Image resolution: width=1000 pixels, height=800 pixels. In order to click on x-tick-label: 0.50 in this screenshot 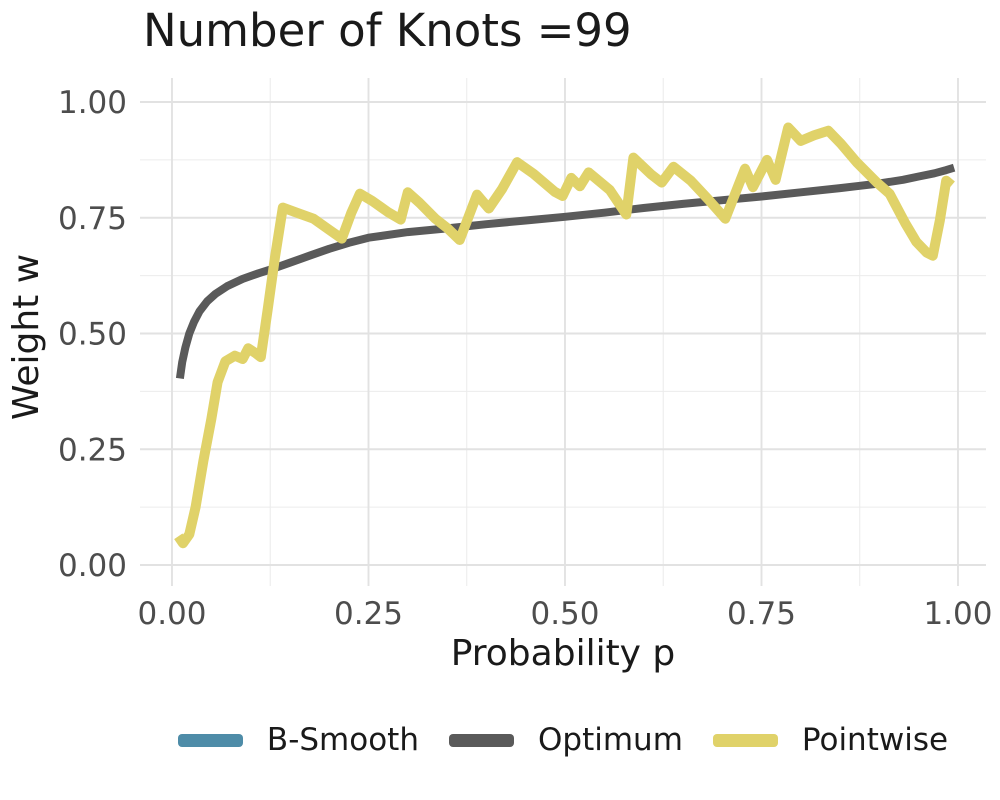, I will do `click(564, 614)`.